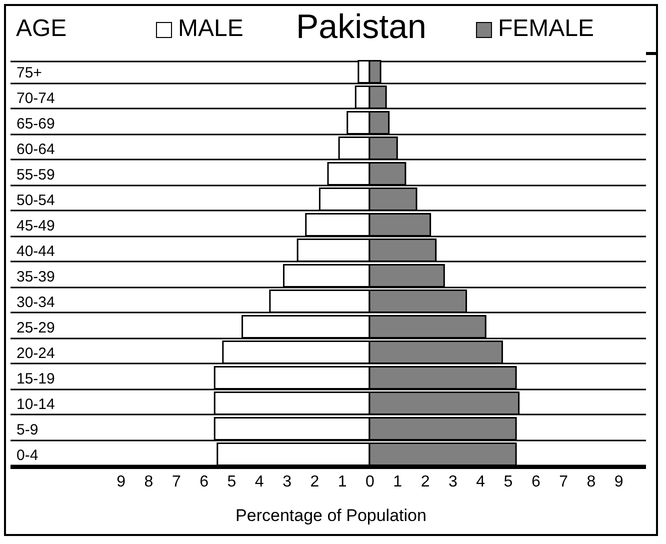 The width and height of the screenshot is (666, 544). I want to click on y-tick-label: 35-39, so click(35, 277).